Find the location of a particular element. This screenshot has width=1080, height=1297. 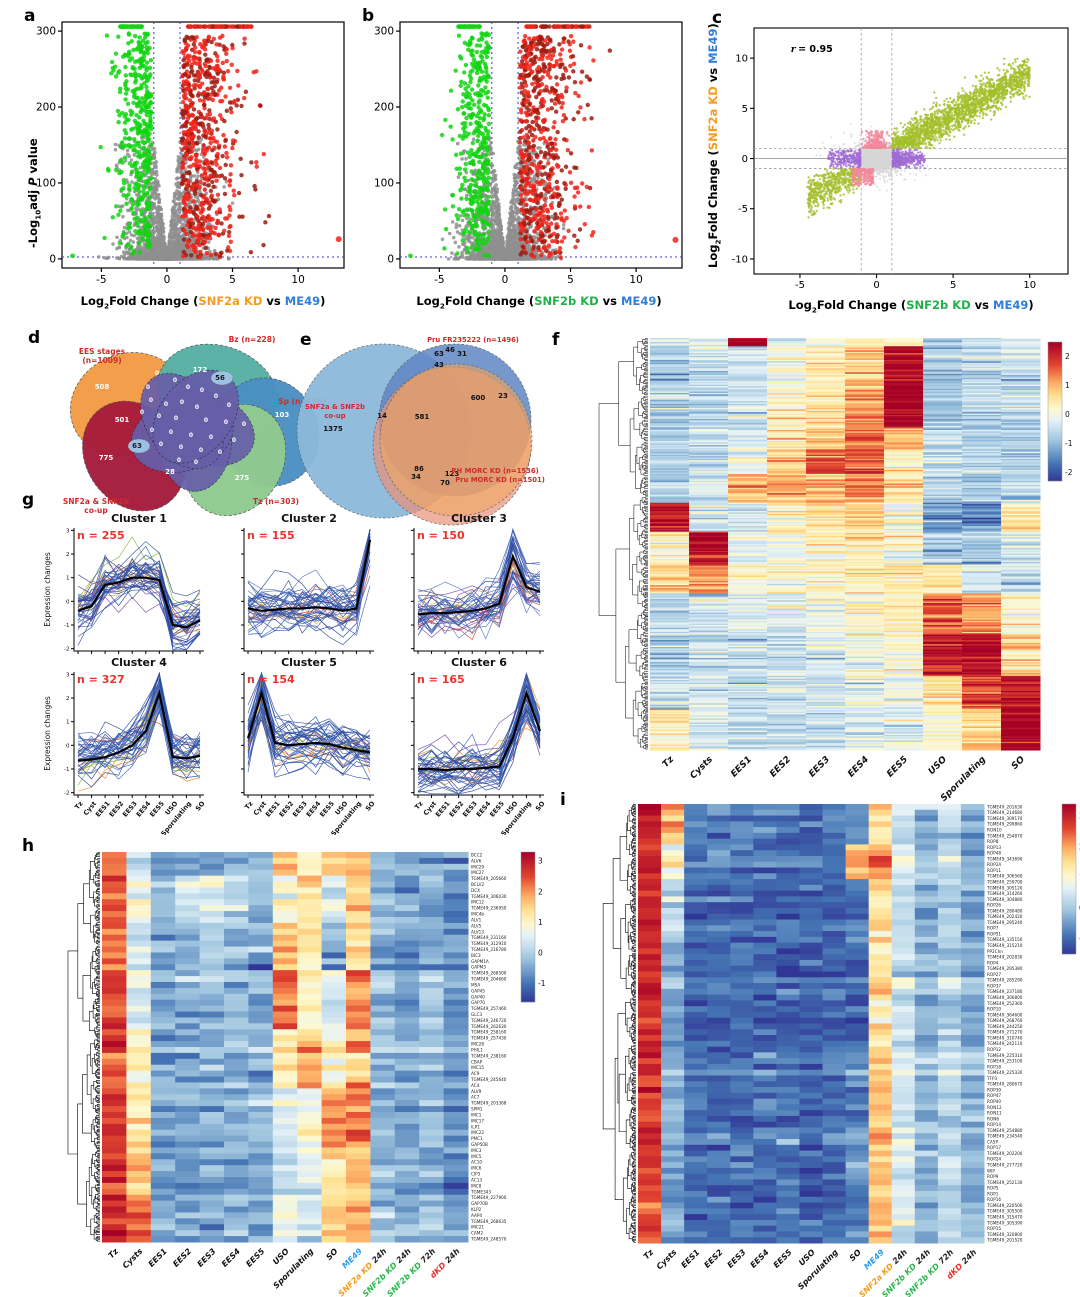

panel-a-y-axis-label: -Log10adj P value is located at coordinates (34, 193).